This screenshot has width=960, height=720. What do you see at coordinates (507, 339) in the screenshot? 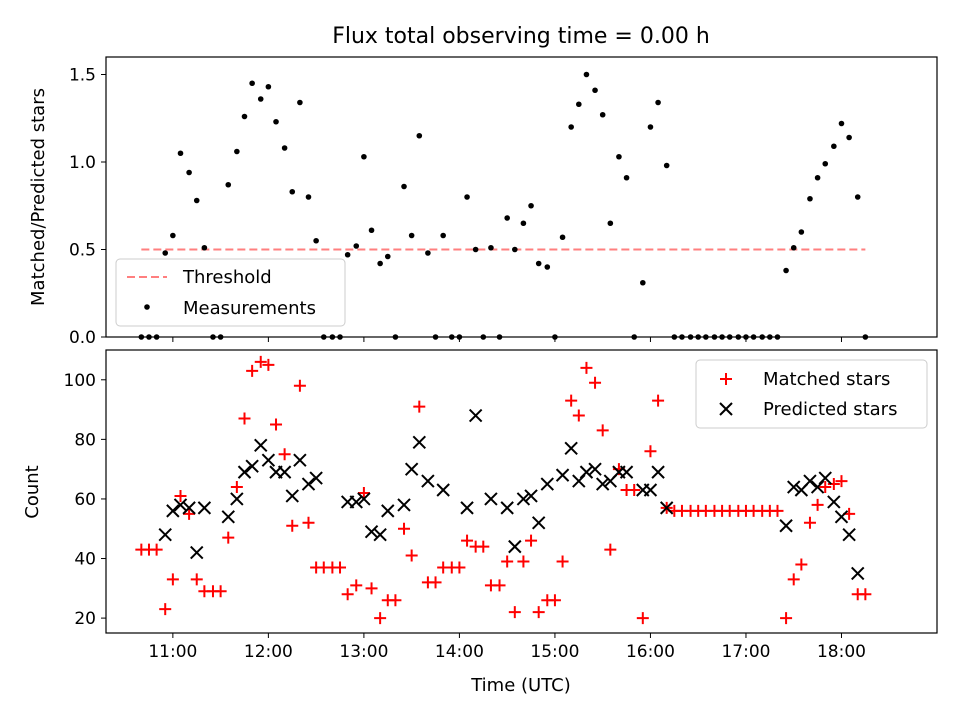
I see `top-xticks` at bounding box center [507, 339].